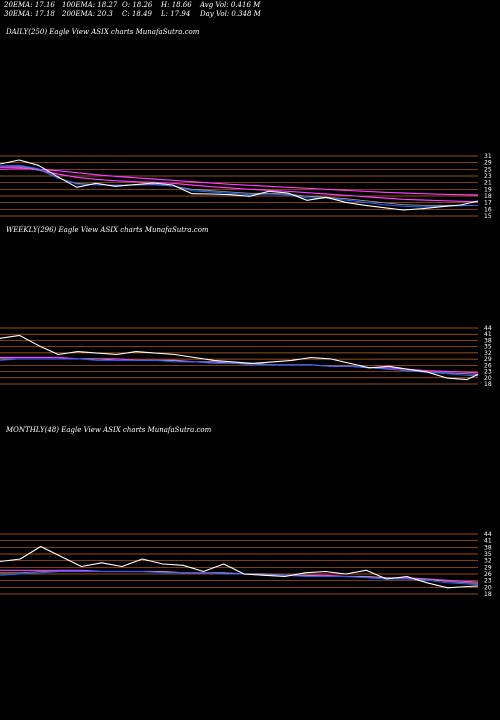  I want to click on low-label: L: 17.94, so click(176, 14).